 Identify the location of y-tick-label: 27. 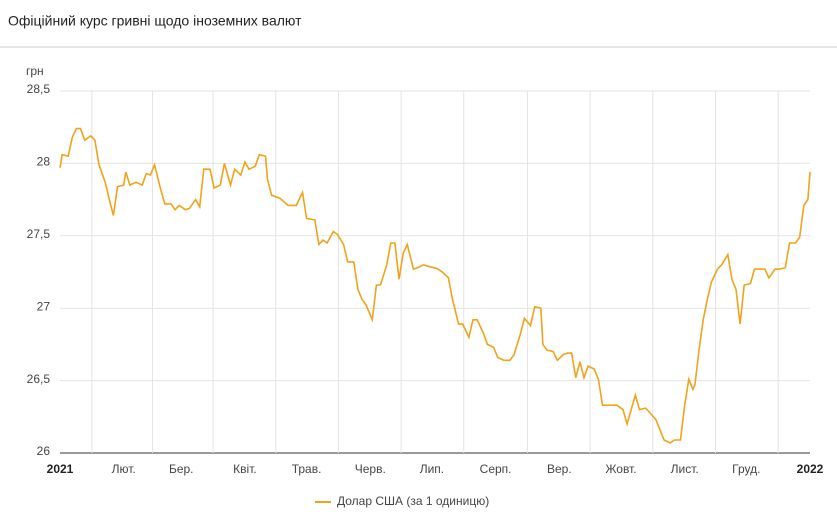
(44, 306).